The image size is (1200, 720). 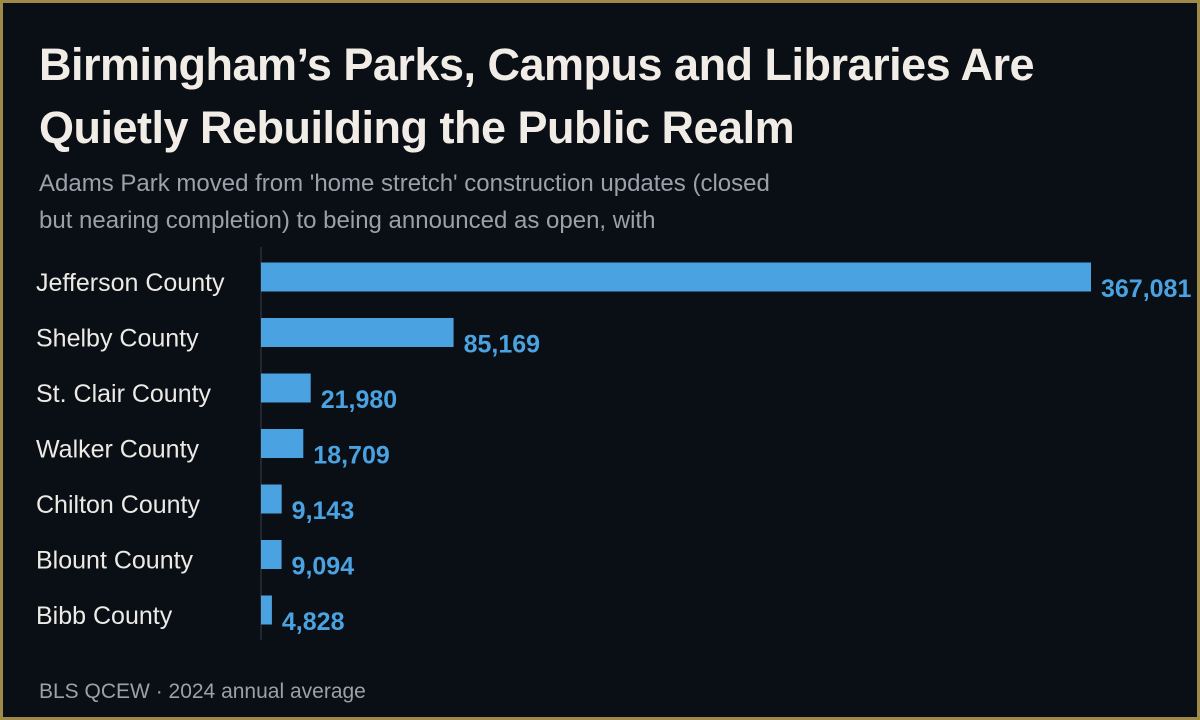 What do you see at coordinates (124, 394) in the screenshot?
I see `category-label: St. Clair County` at bounding box center [124, 394].